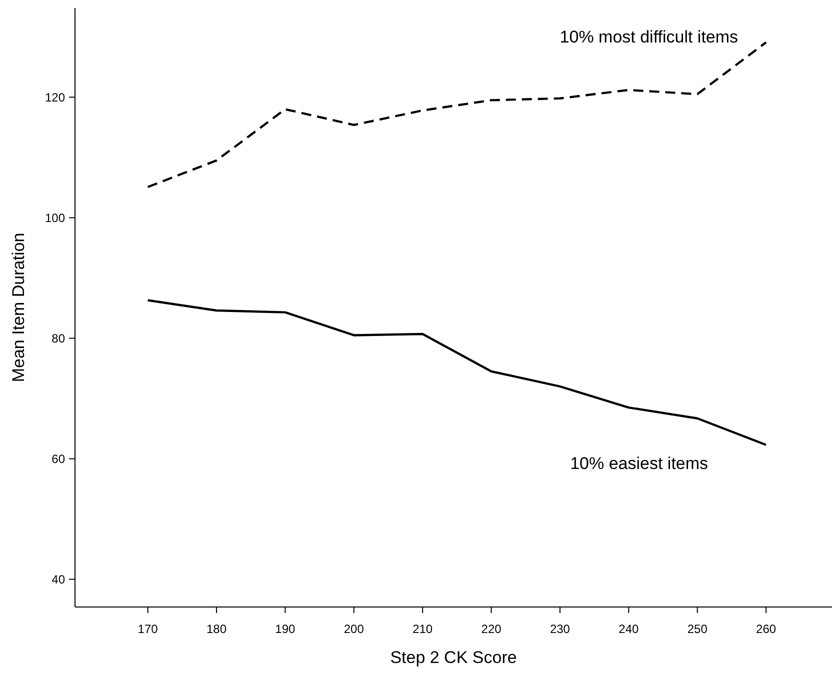 The width and height of the screenshot is (832, 673). I want to click on y-tick-label: 80, so click(59, 338).